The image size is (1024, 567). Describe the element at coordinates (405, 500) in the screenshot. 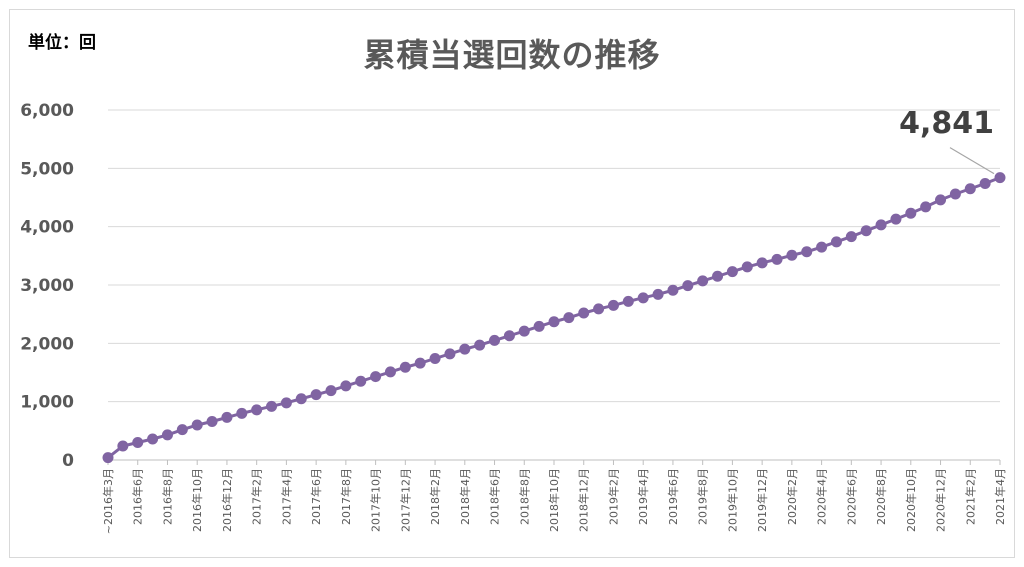

I see `x-tick-label: 2017年12月` at that location.